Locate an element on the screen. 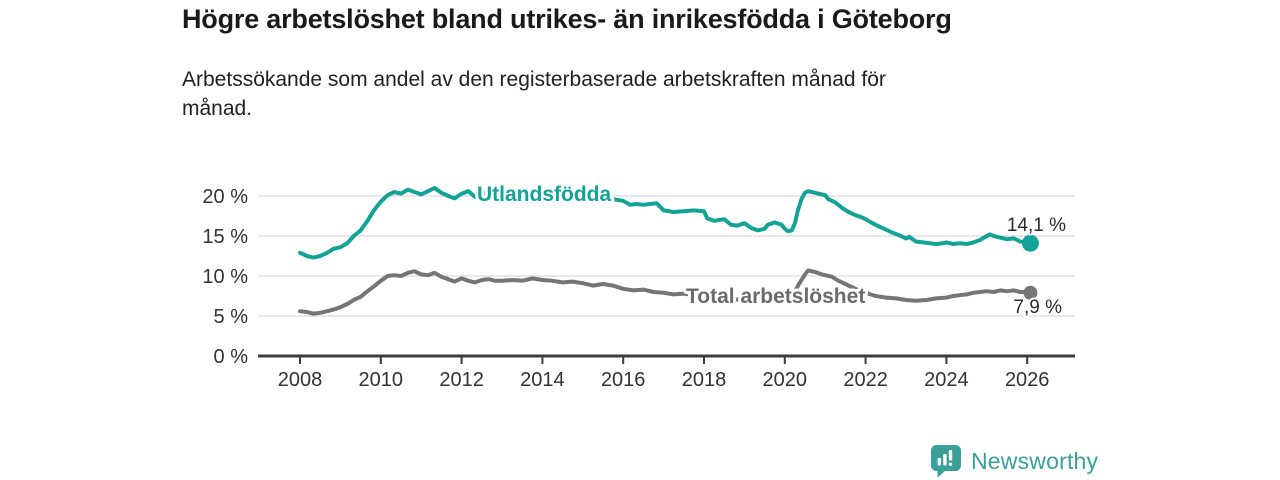 The height and width of the screenshot is (480, 1280). brand-footer: Newsworthy is located at coordinates (1014, 461).